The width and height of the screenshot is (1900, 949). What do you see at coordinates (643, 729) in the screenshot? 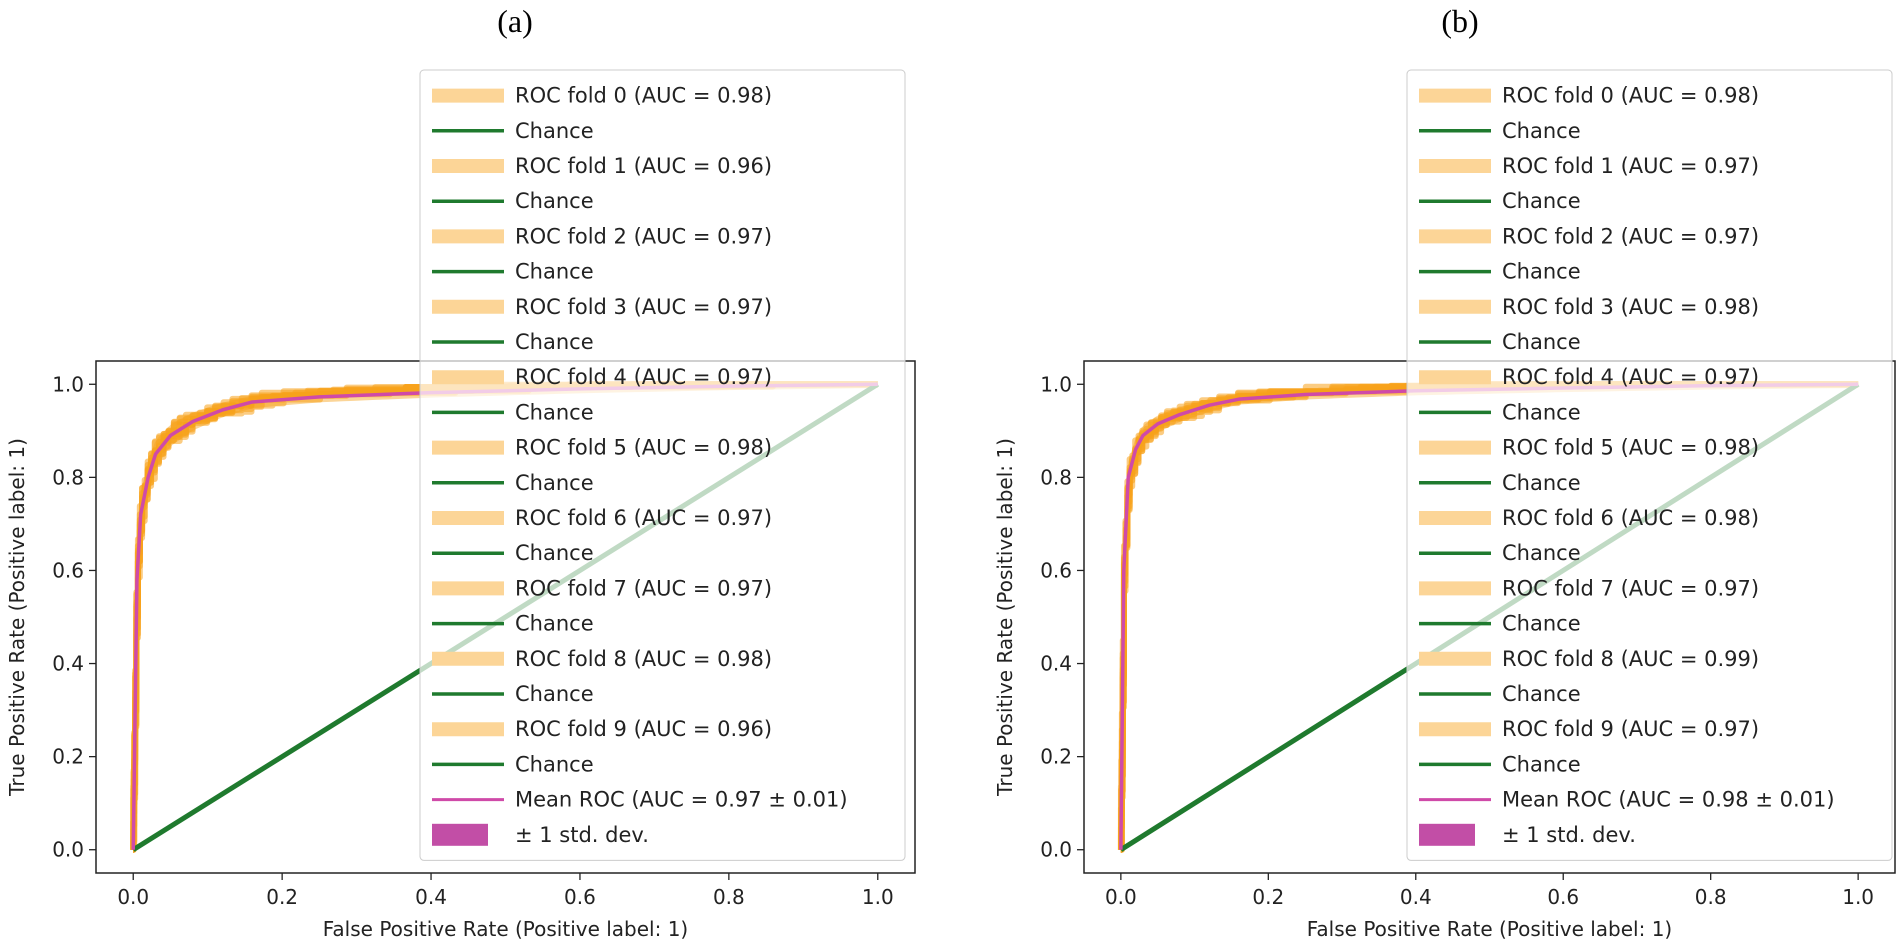
I see `legend-entry-label: ROC fold 9 (AUC = 0.96)` at bounding box center [643, 729].